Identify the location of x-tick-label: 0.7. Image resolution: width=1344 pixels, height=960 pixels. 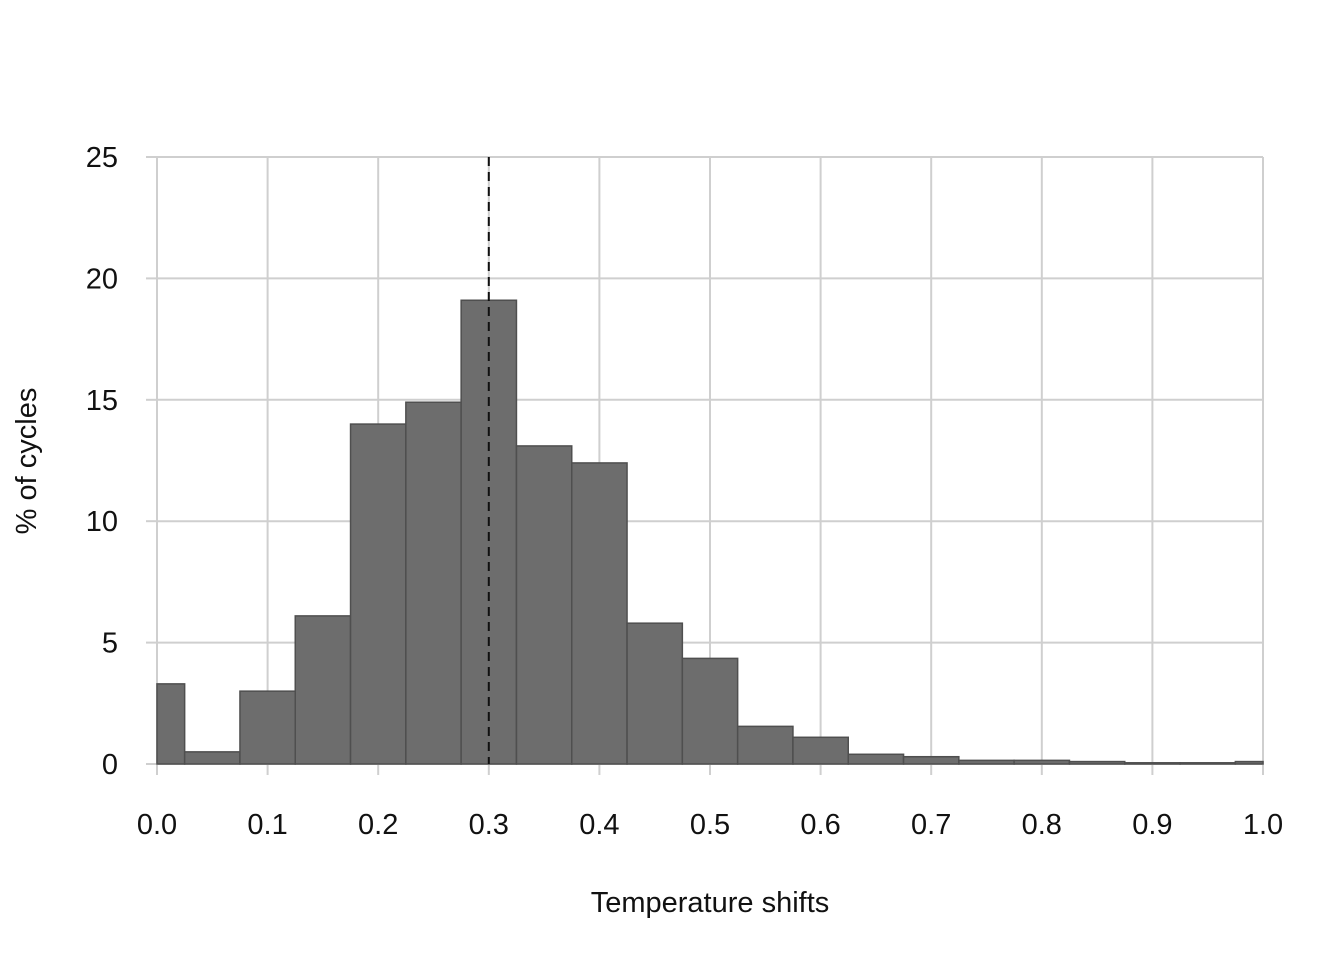
(931, 825).